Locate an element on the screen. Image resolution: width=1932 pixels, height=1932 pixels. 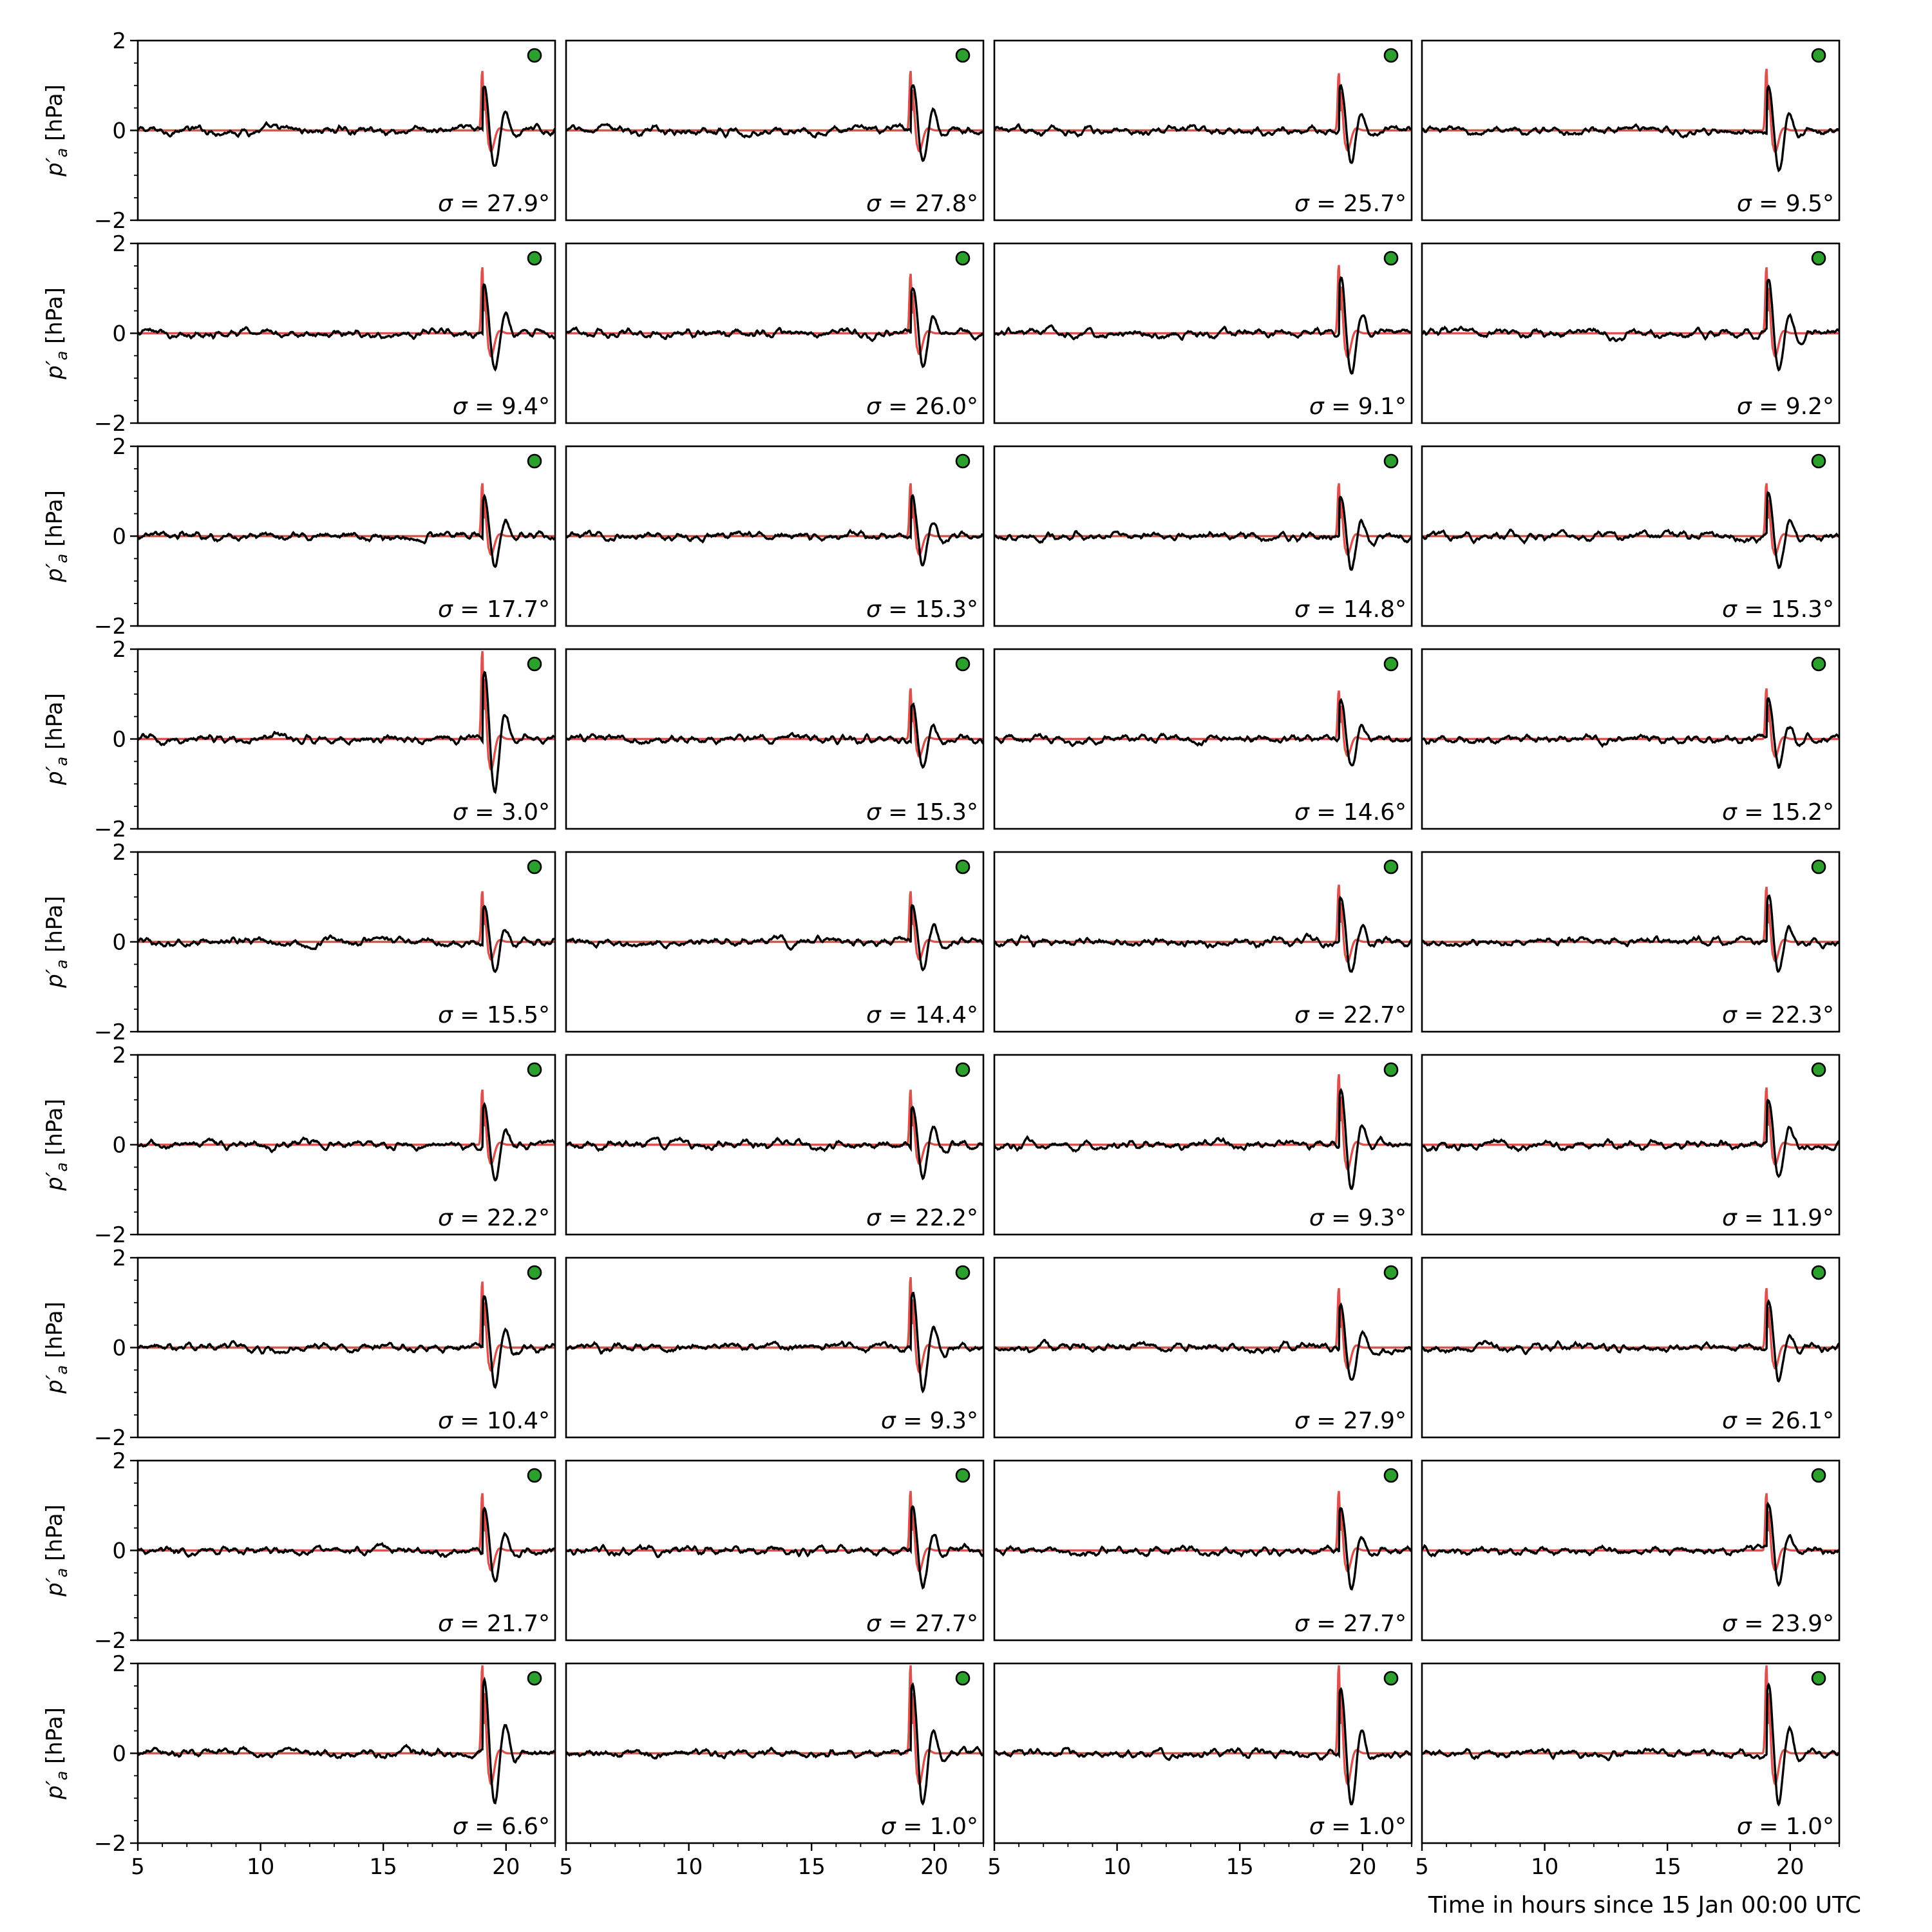
panel-5-3: σ = 22.7° is located at coordinates (1203, 942).